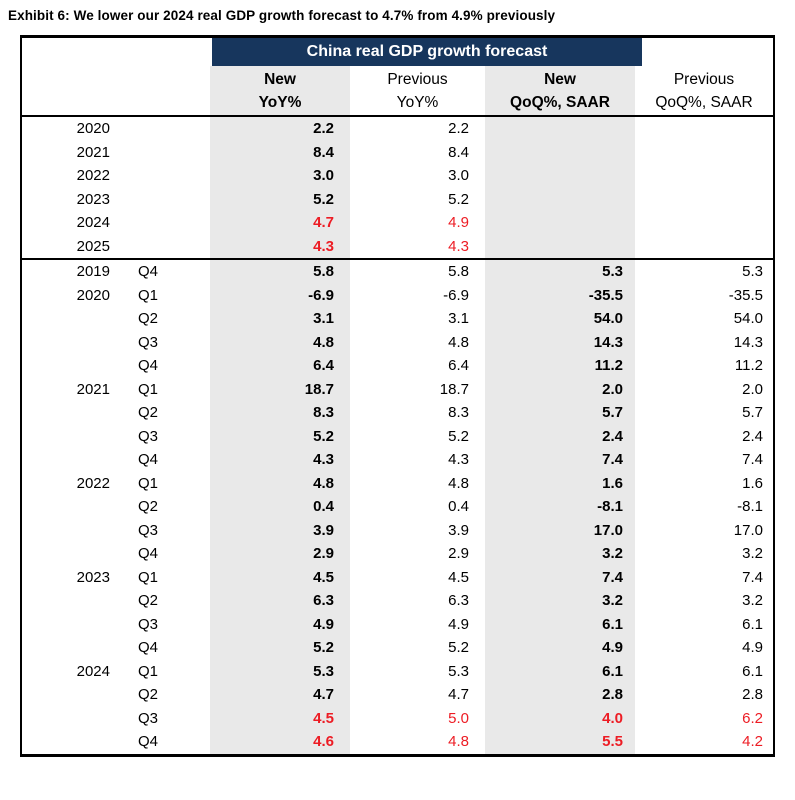 This screenshot has height=800, width=795. Describe the element at coordinates (560, 648) in the screenshot. I see `new-qoq-cell: 4.9` at that location.